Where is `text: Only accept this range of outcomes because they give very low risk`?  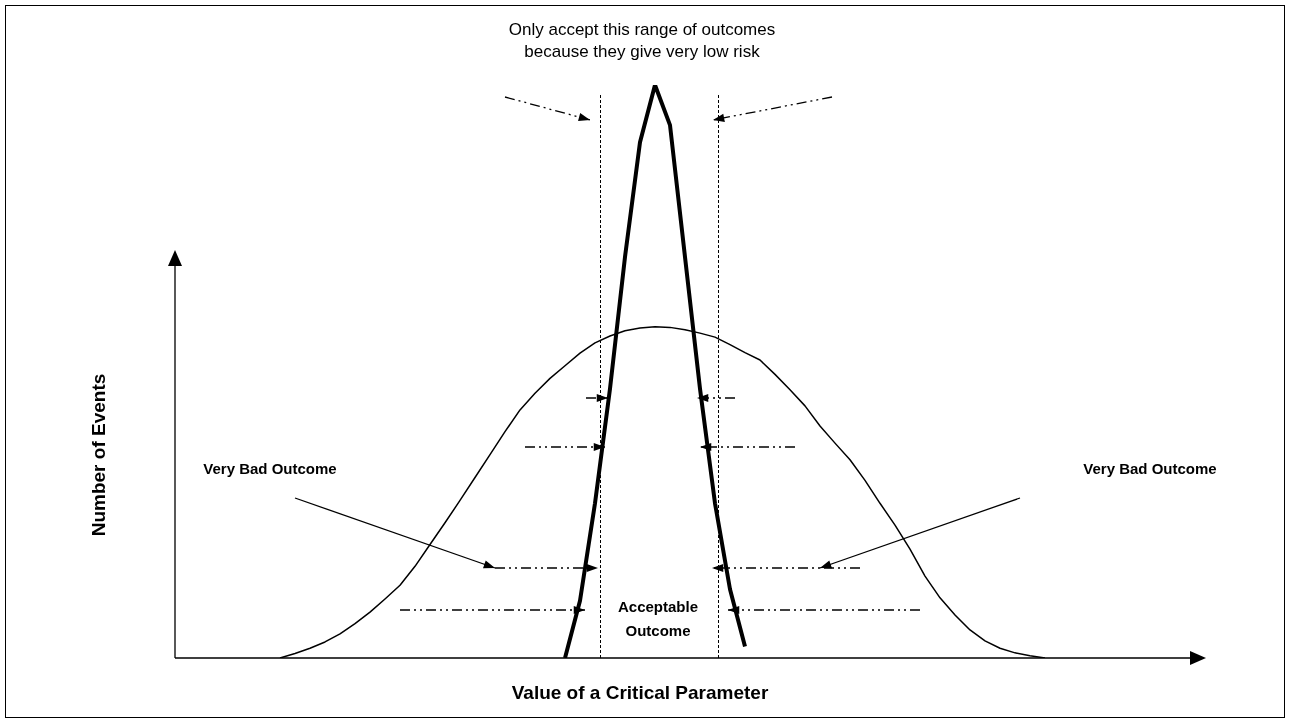
text: Only accept this range of outcomes because they give very low risk is located at coordinates (642, 40).